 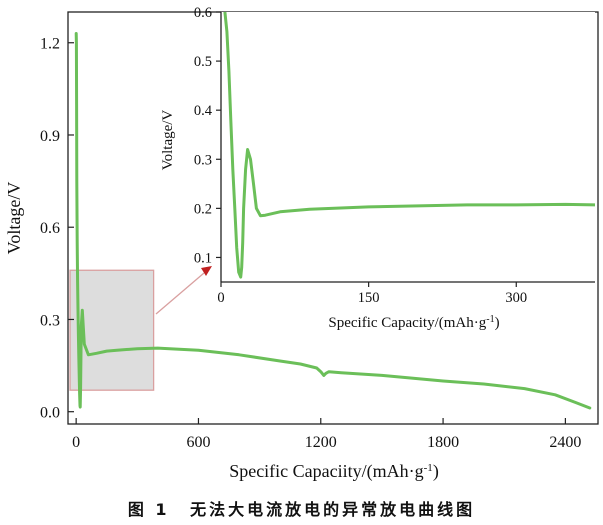 I want to click on main-x-tick-label: 0, so click(x=76, y=442).